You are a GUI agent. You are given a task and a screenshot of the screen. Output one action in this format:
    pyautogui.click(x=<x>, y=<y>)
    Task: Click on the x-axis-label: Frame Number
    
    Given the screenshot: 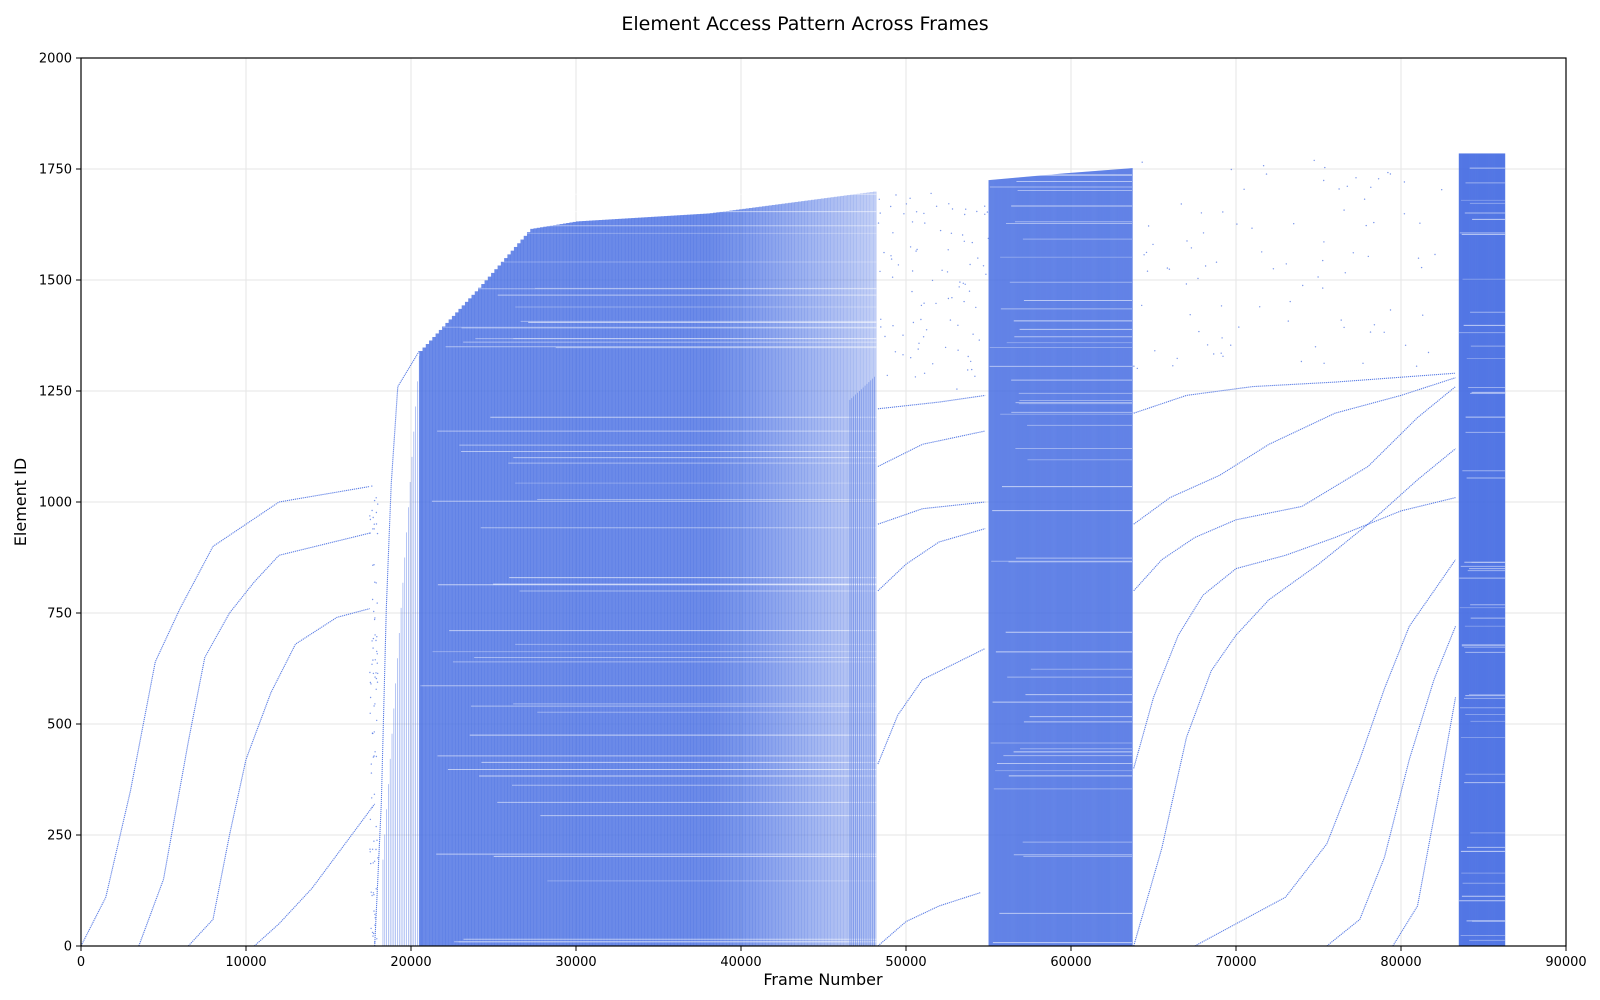 What is the action you would take?
    pyautogui.click(x=823, y=979)
    